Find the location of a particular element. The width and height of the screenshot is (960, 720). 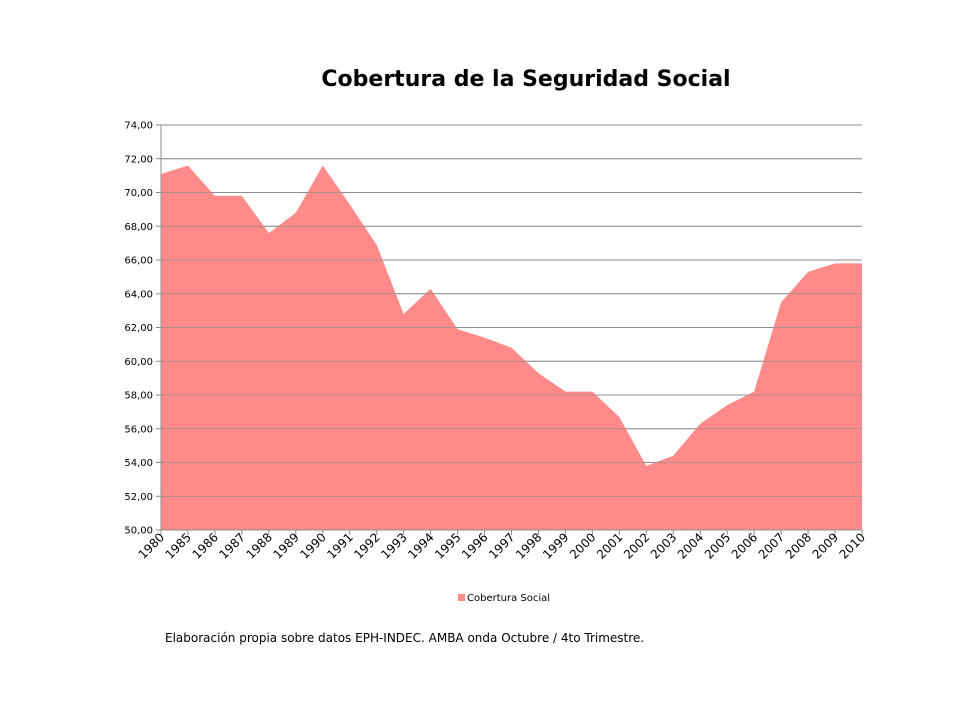

x-tick-label: 1995 is located at coordinates (447, 545).